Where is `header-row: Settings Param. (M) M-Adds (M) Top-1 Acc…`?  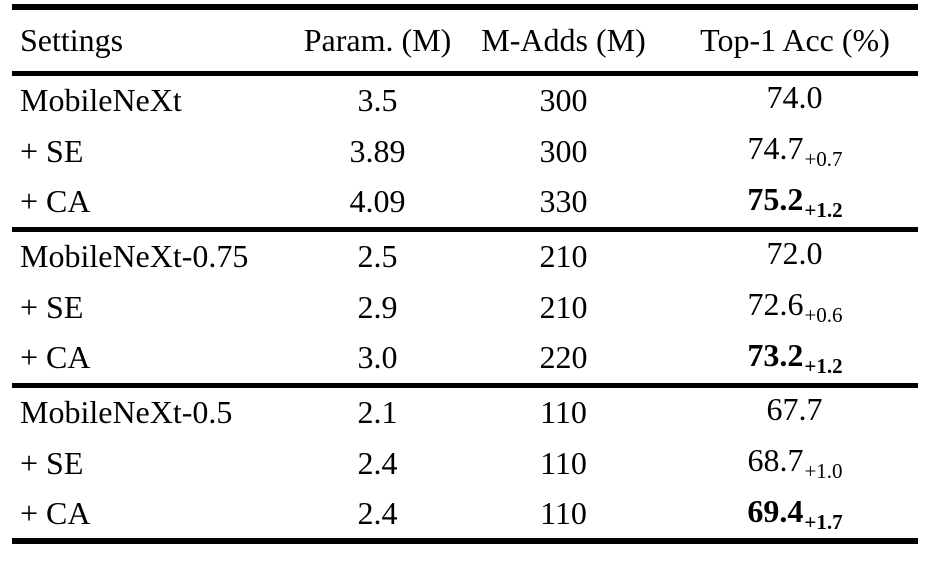
header-row: Settings Param. (M) M-Adds (M) Top-1 Acc… is located at coordinates (465, 40).